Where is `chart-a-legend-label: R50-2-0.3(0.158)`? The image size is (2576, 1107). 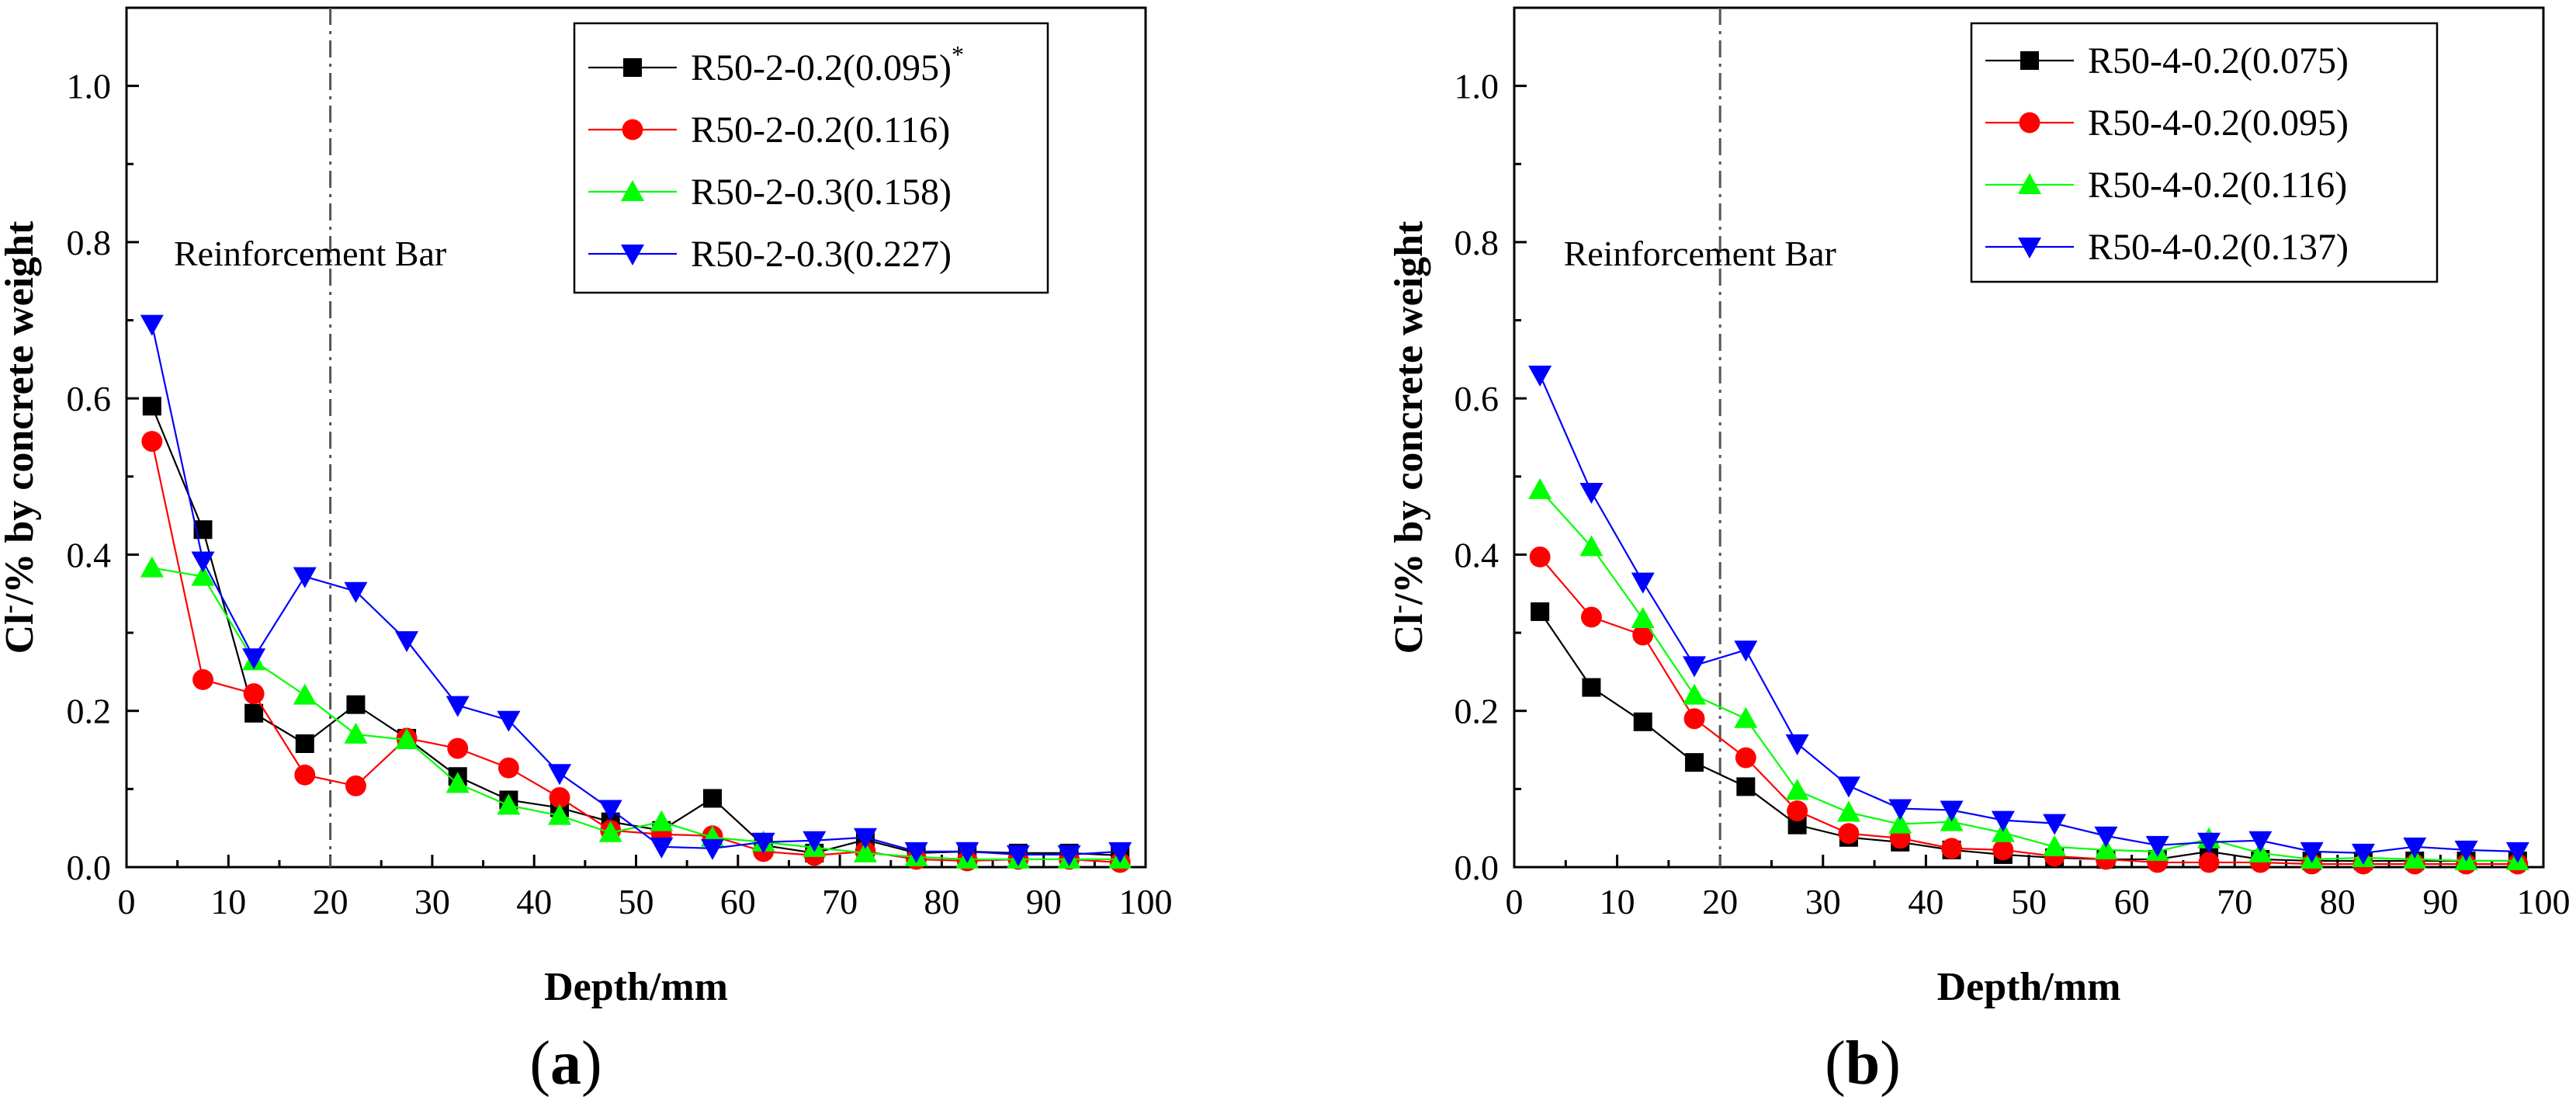 chart-a-legend-label: R50-2-0.3(0.158) is located at coordinates (821, 192).